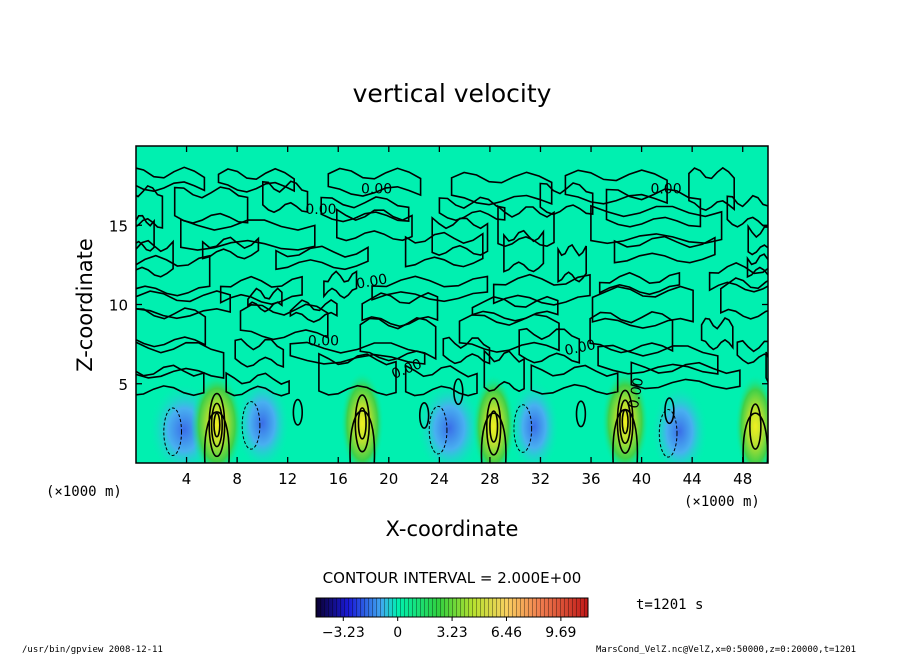  Describe the element at coordinates (118, 306) in the screenshot. I see `y-tick-label: 10` at that location.